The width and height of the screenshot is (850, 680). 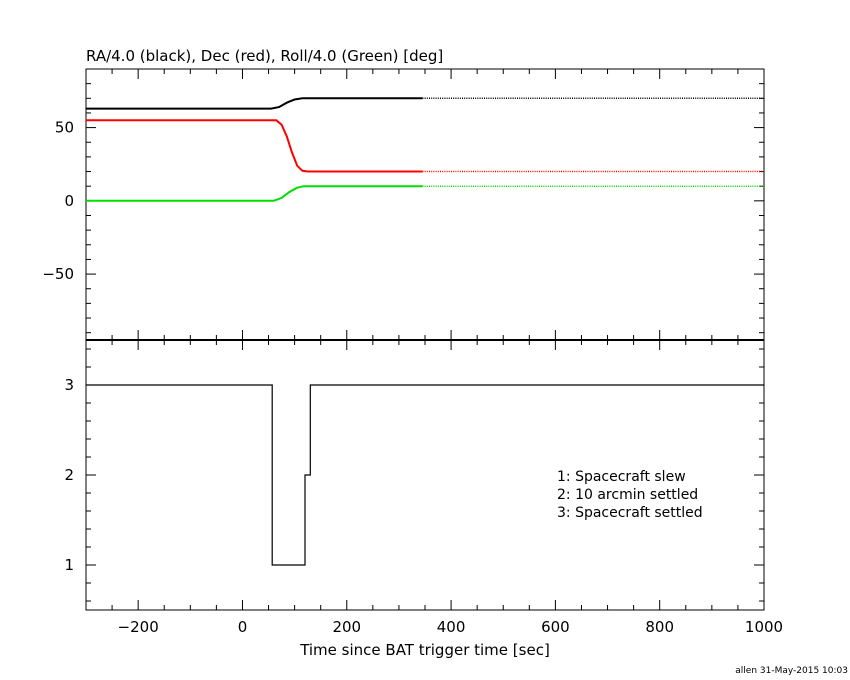 I want to click on x-tick-label: −200, so click(x=138, y=627).